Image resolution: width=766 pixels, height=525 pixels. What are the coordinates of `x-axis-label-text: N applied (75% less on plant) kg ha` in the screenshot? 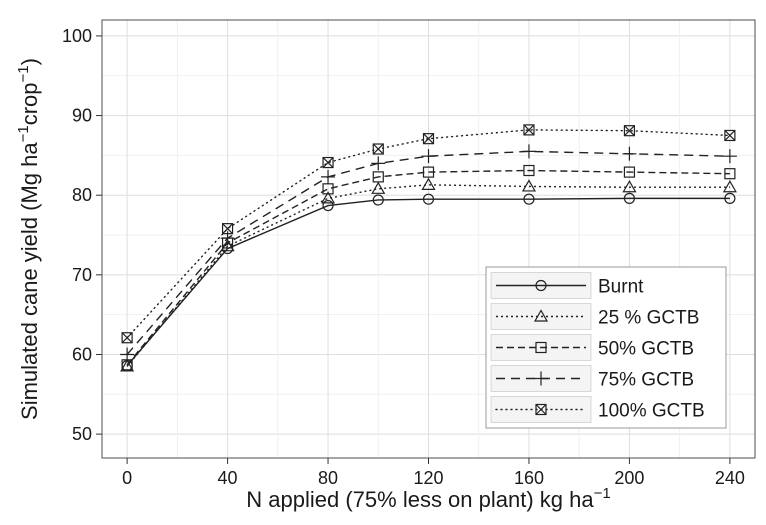 It's located at (420, 499).